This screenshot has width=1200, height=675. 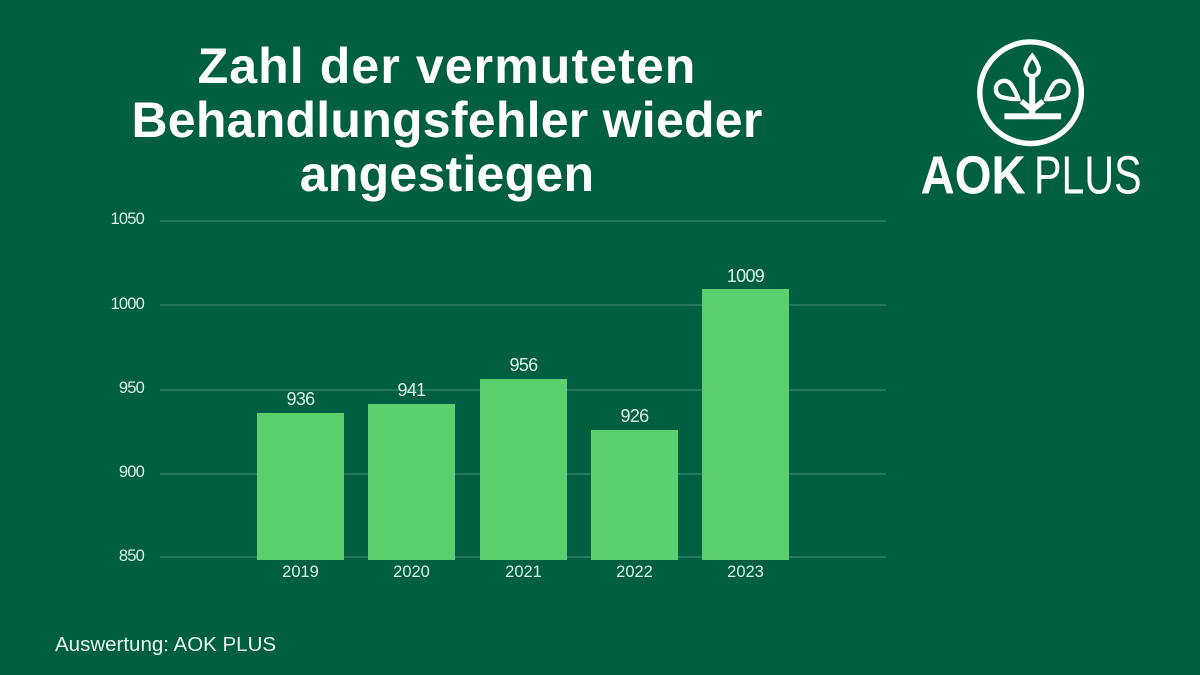 What do you see at coordinates (1088, 176) in the screenshot?
I see `svg-text: PLUS` at bounding box center [1088, 176].